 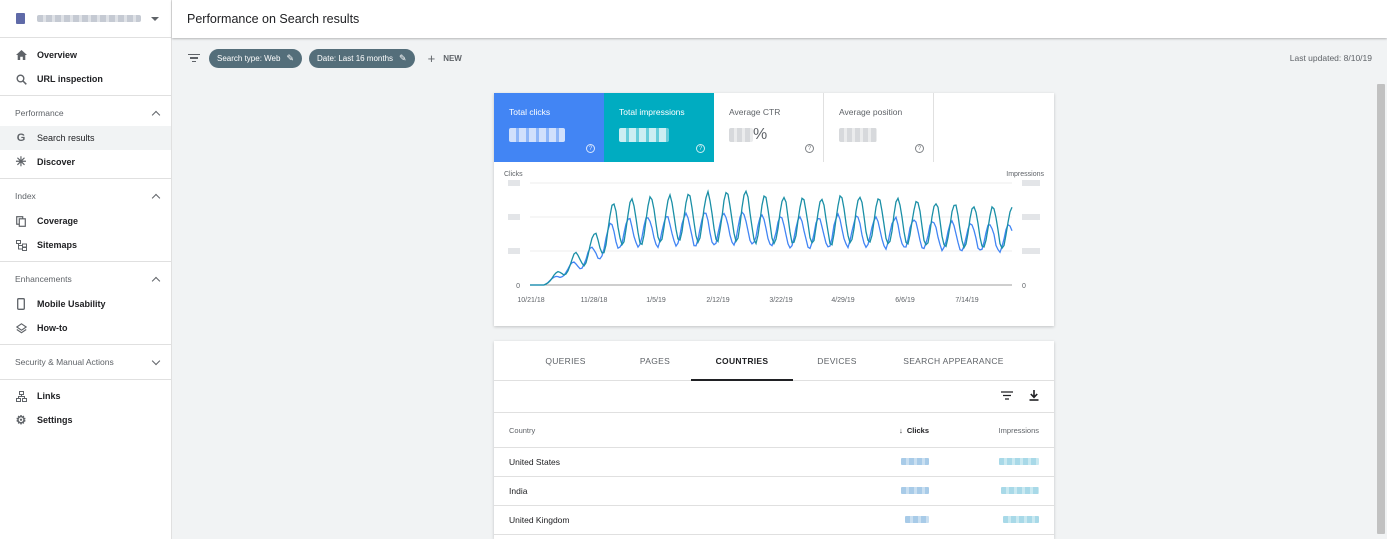 I want to click on total-clicks-metric: Total clicks ?, so click(x=549, y=127).